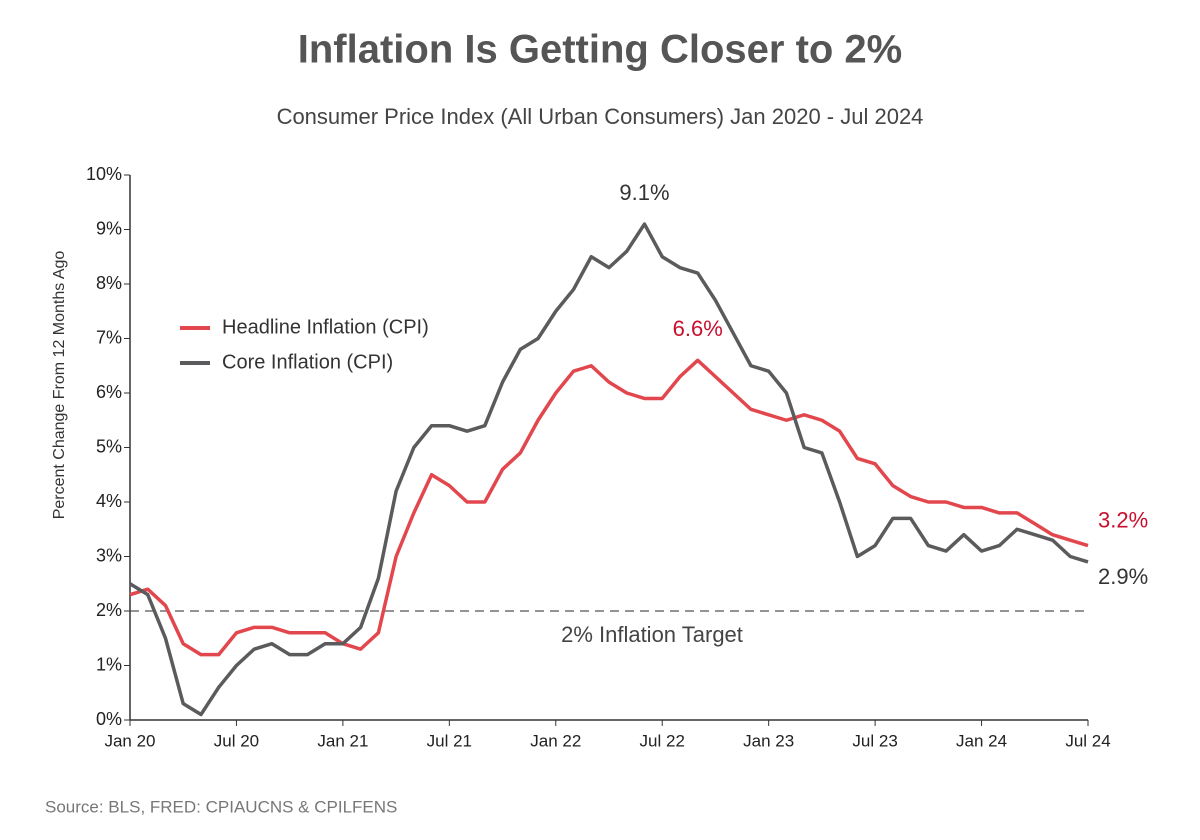 Image resolution: width=1200 pixels, height=840 pixels. What do you see at coordinates (236, 740) in the screenshot?
I see `x-tick-label: Jul 20` at bounding box center [236, 740].